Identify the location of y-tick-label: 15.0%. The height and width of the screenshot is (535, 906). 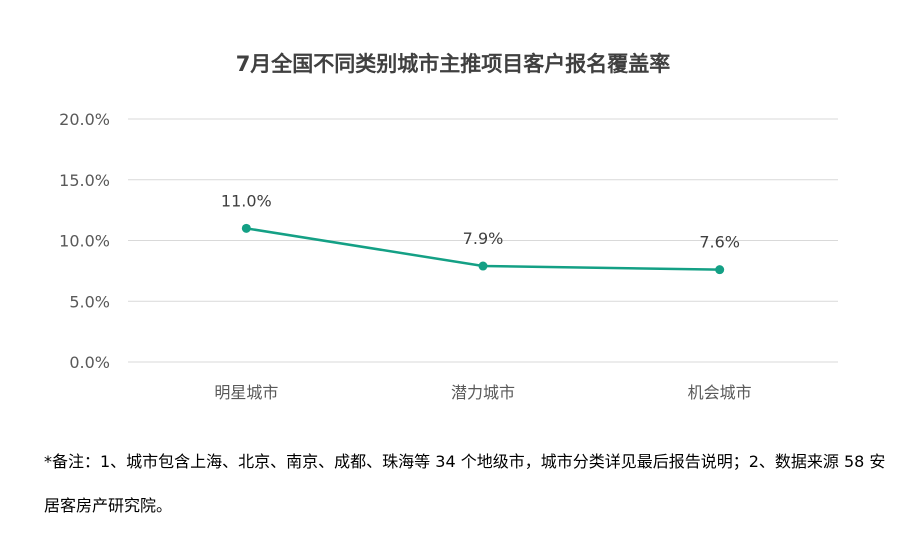
(84, 180).